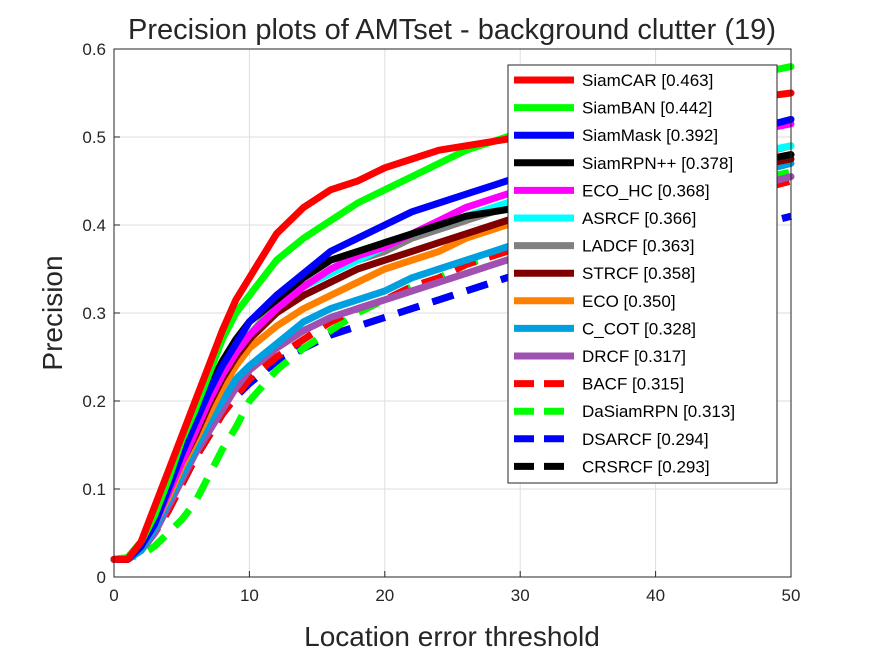  What do you see at coordinates (634, 356) in the screenshot?
I see `legend-entry: DRCF [0.317]` at bounding box center [634, 356].